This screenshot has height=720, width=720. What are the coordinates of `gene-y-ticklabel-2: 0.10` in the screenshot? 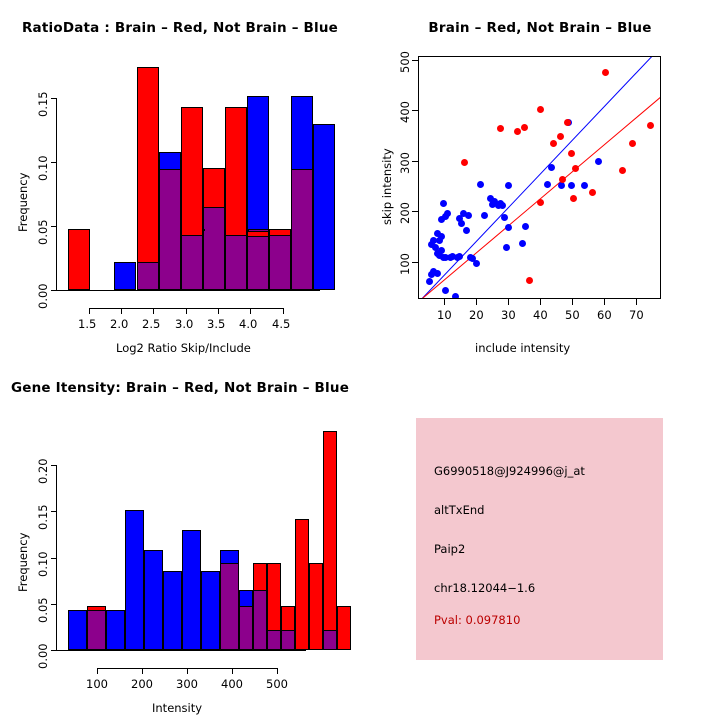 It's located at (43, 564).